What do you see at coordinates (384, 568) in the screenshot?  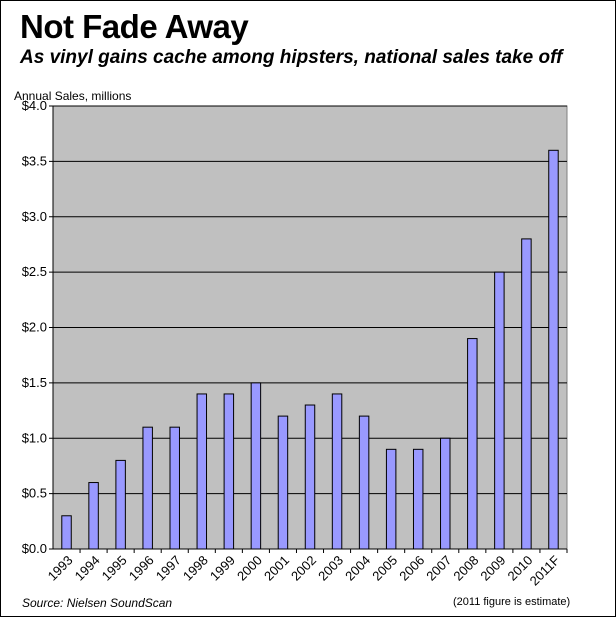 I see `x-tick-label: 2005` at bounding box center [384, 568].